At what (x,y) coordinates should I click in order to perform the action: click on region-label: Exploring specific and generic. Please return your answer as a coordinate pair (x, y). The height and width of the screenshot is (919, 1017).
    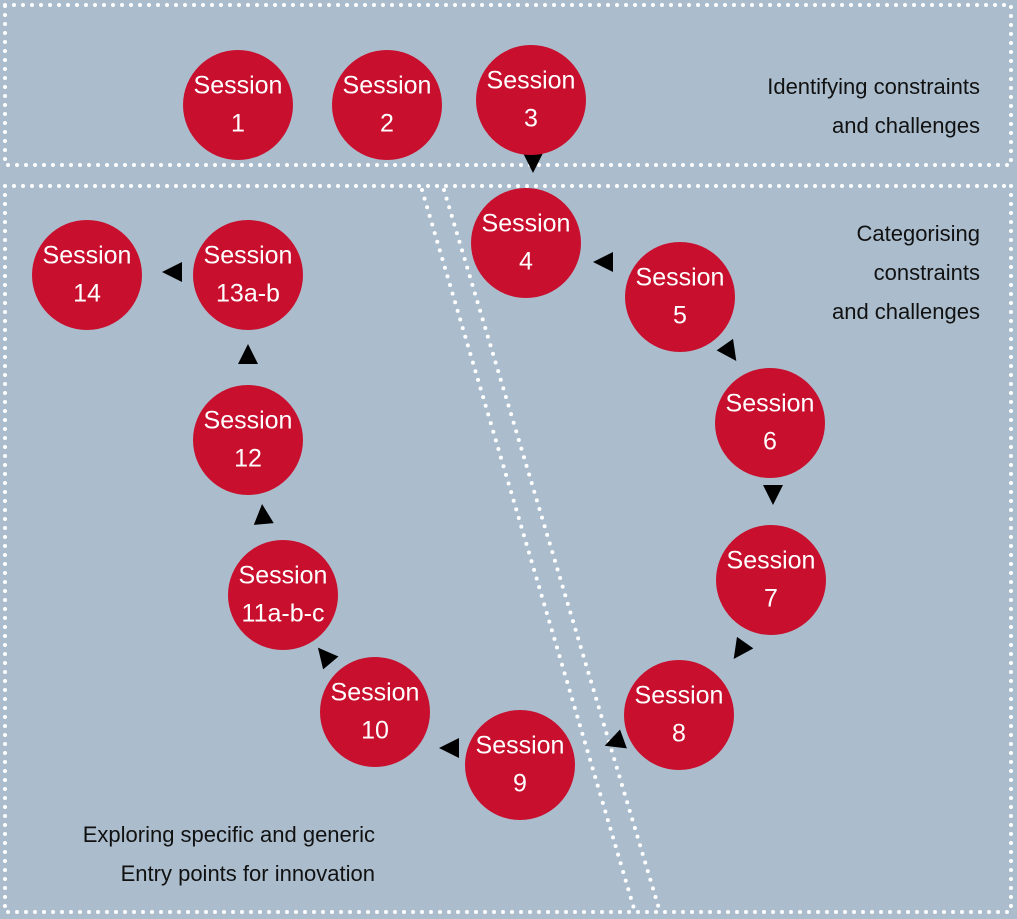
    Looking at the image, I should click on (229, 834).